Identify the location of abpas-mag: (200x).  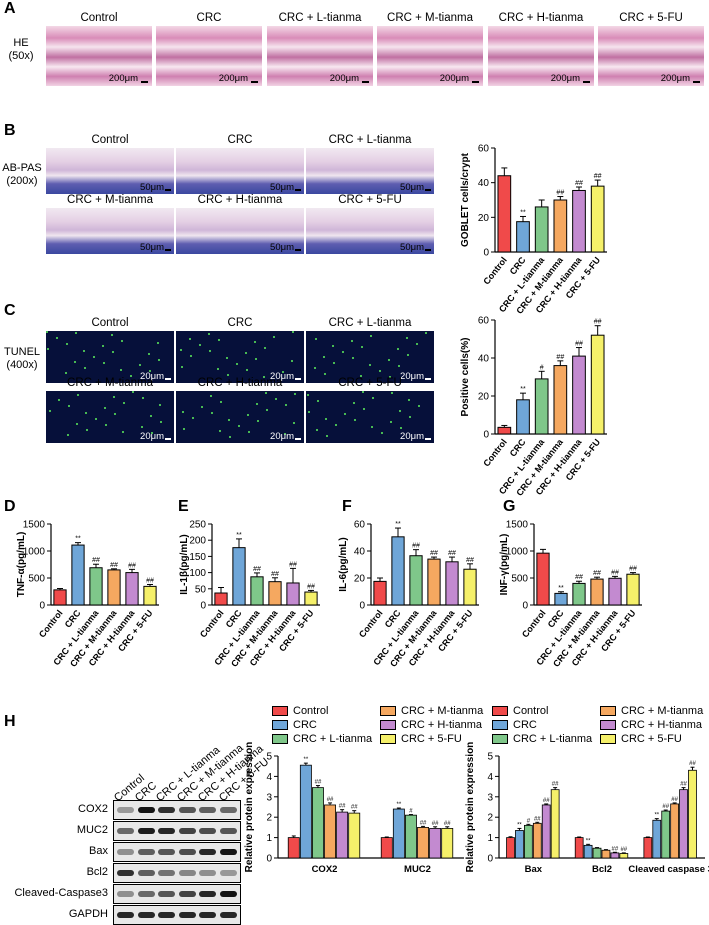
(22, 181).